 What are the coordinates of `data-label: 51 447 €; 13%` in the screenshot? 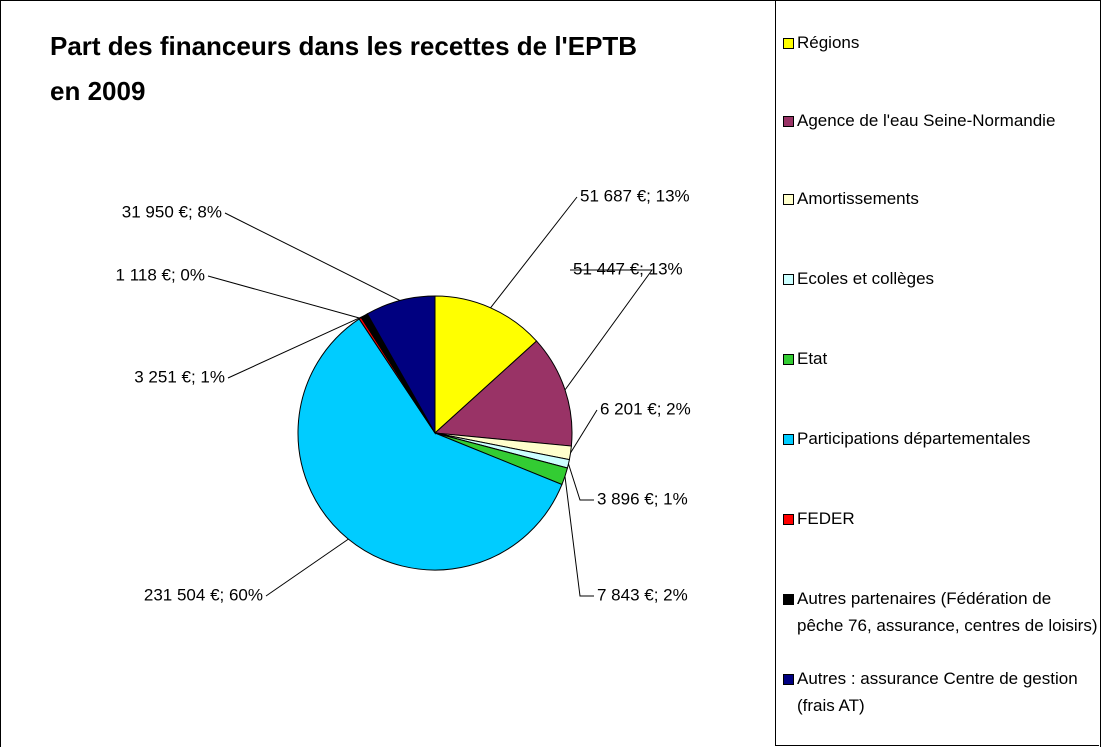 It's located at (628, 268).